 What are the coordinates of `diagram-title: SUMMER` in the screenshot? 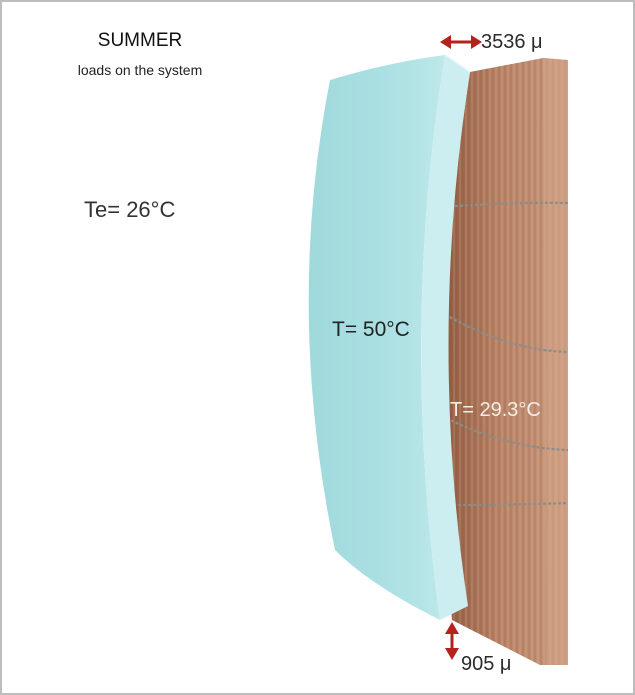 It's located at (140, 40).